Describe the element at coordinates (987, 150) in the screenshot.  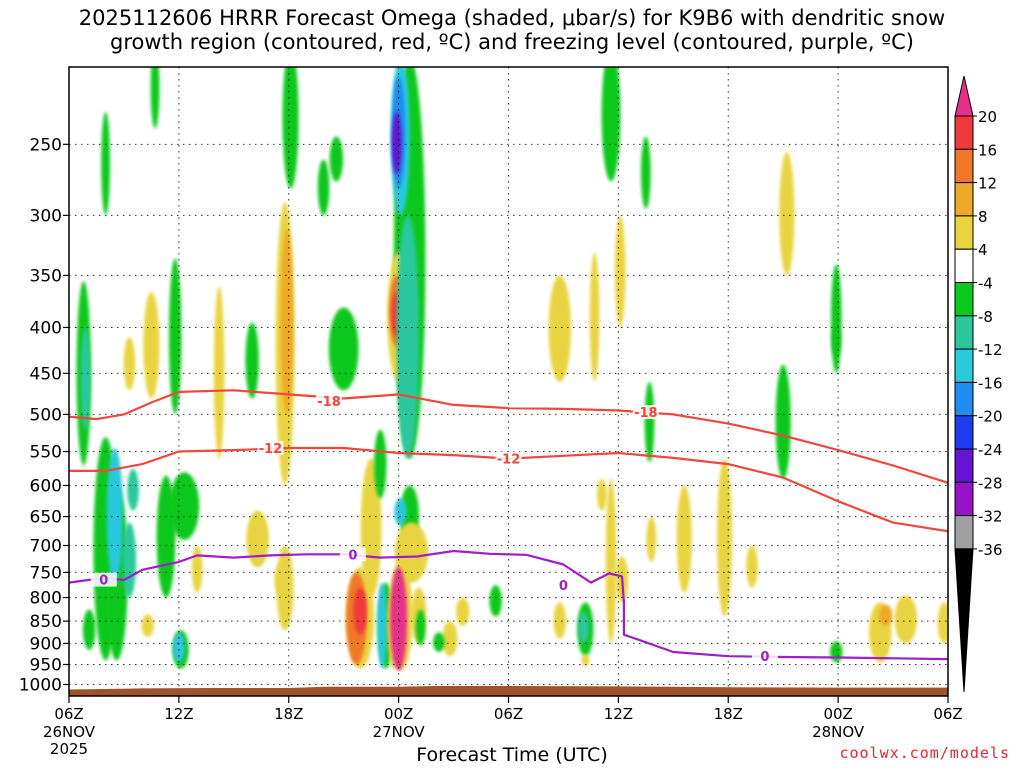
I see `colorbar-label: 16` at that location.